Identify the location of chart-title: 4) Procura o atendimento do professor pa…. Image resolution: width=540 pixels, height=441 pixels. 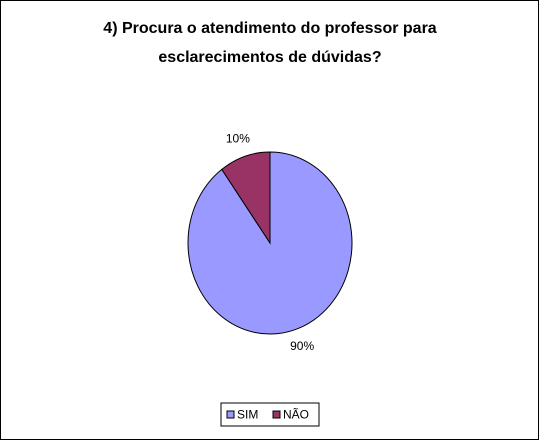
(270, 28).